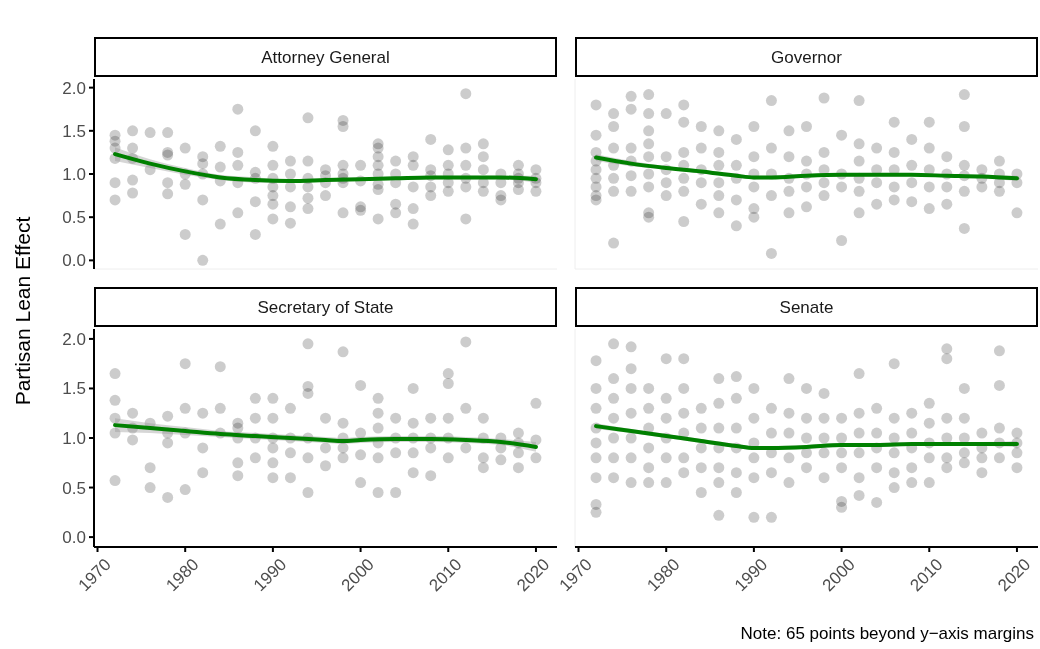  Describe the element at coordinates (22, 311) in the screenshot. I see `y-axis-title: Partisan Lean Effect` at that location.